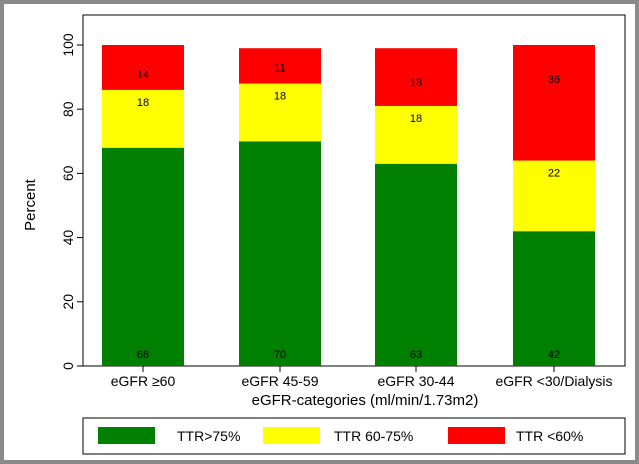  I want to click on bar-data-label: 14, so click(143, 75).